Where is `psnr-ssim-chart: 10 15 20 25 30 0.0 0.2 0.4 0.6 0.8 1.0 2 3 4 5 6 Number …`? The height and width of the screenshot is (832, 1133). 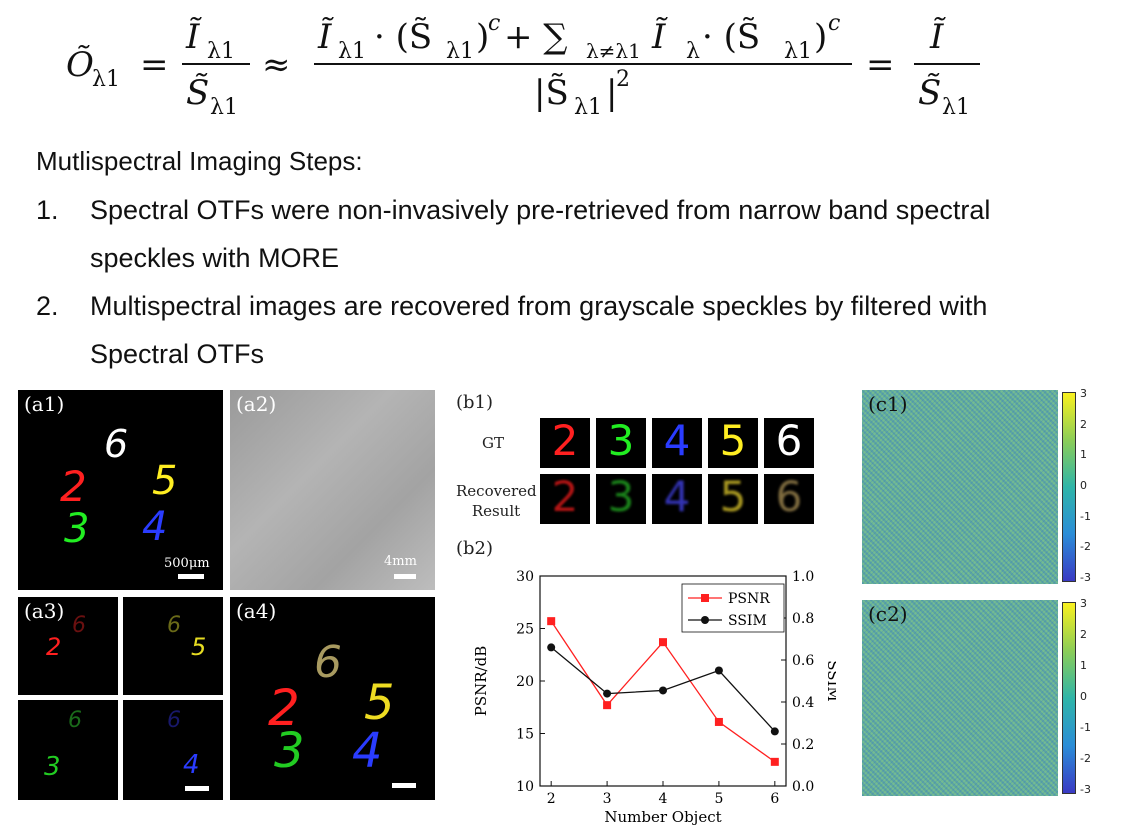 psnr-ssim-chart: 10 15 20 25 30 0.0 0.2 0.4 0.6 0.8 1.0 2 3 4 5 6 Number … is located at coordinates (654, 697).